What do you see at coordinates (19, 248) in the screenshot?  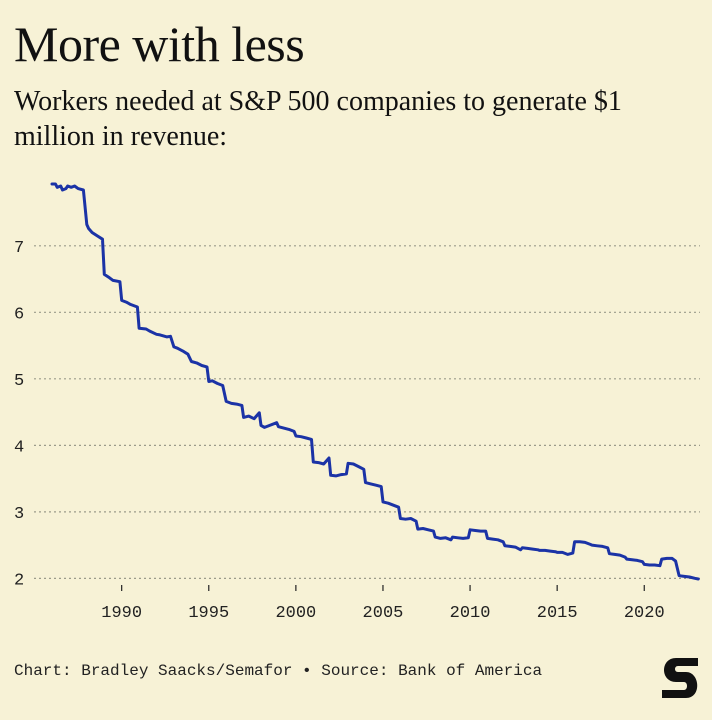 I see `y-tick-label: 7` at bounding box center [19, 248].